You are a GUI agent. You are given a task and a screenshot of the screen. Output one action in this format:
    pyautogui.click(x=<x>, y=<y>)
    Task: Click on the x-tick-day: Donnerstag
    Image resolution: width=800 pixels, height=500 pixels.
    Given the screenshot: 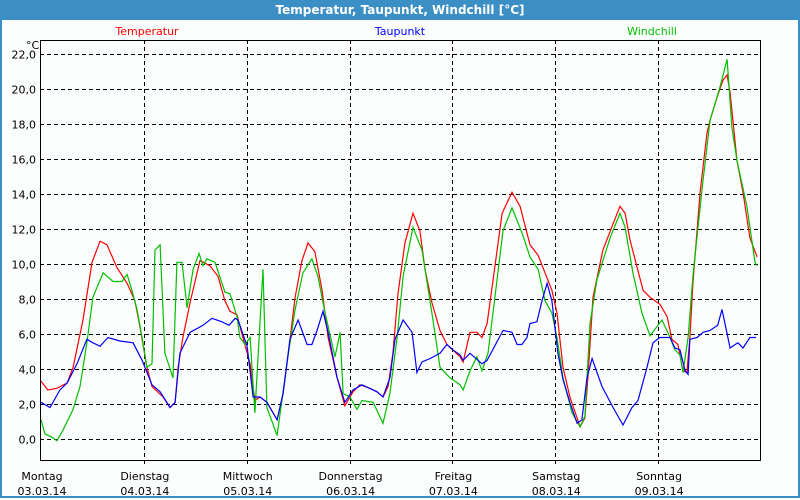 What is the action you would take?
    pyautogui.click(x=350, y=476)
    